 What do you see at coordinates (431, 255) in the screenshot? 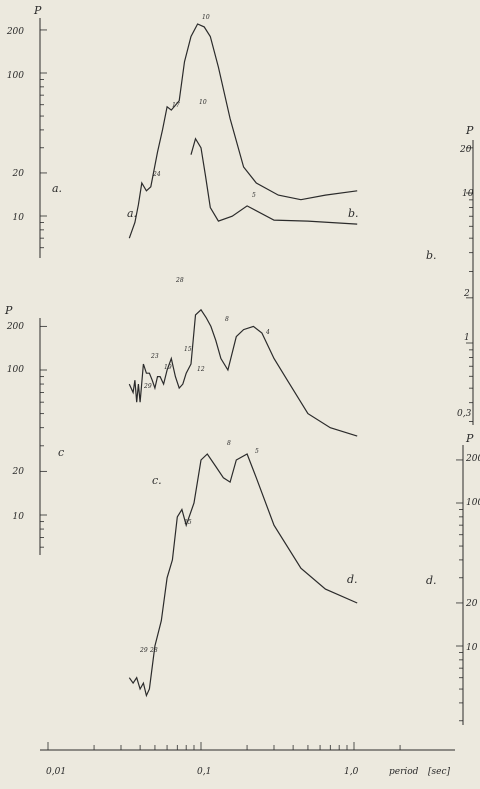
I see `axis-b-panel-label: b.` at bounding box center [431, 255].